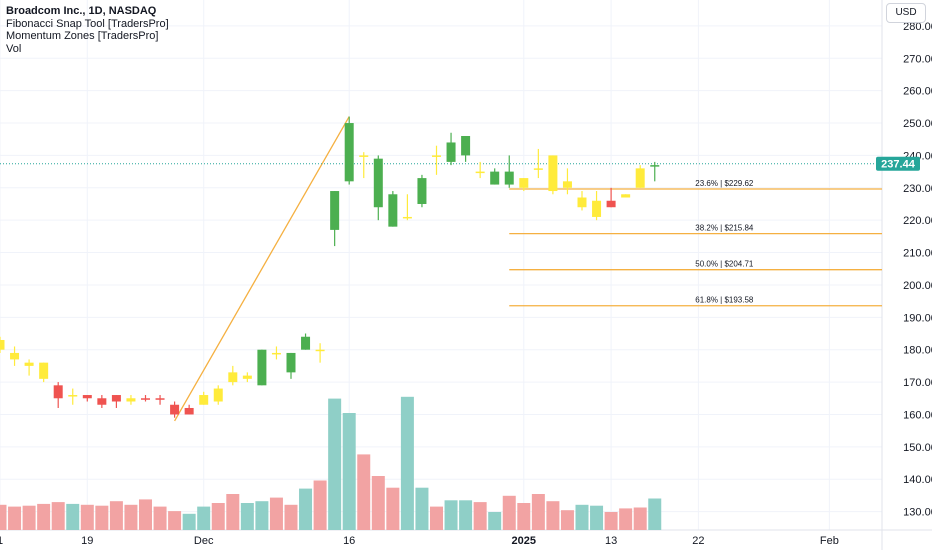  I want to click on indicator-volume: Vol, so click(14, 48).